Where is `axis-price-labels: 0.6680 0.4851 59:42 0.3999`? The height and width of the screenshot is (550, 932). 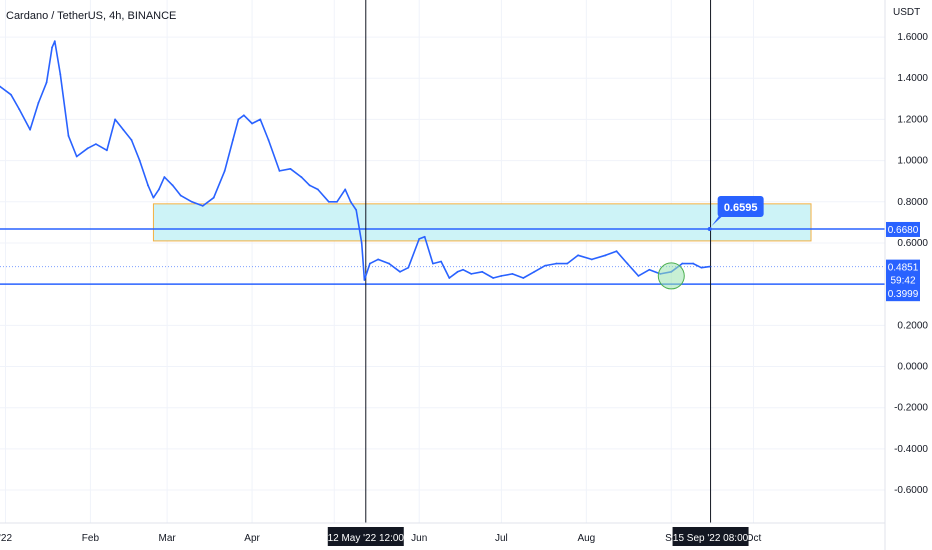
axis-price-labels: 0.6680 0.4851 59:42 0.3999 is located at coordinates (903, 261).